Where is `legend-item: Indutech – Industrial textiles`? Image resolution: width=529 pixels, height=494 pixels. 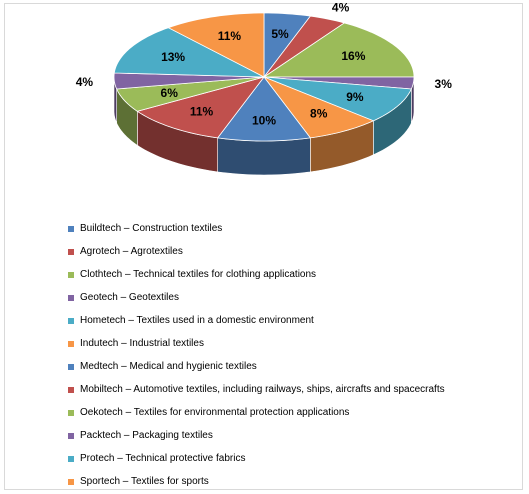
legend-item: Indutech – Industrial textiles is located at coordinates (256, 343).